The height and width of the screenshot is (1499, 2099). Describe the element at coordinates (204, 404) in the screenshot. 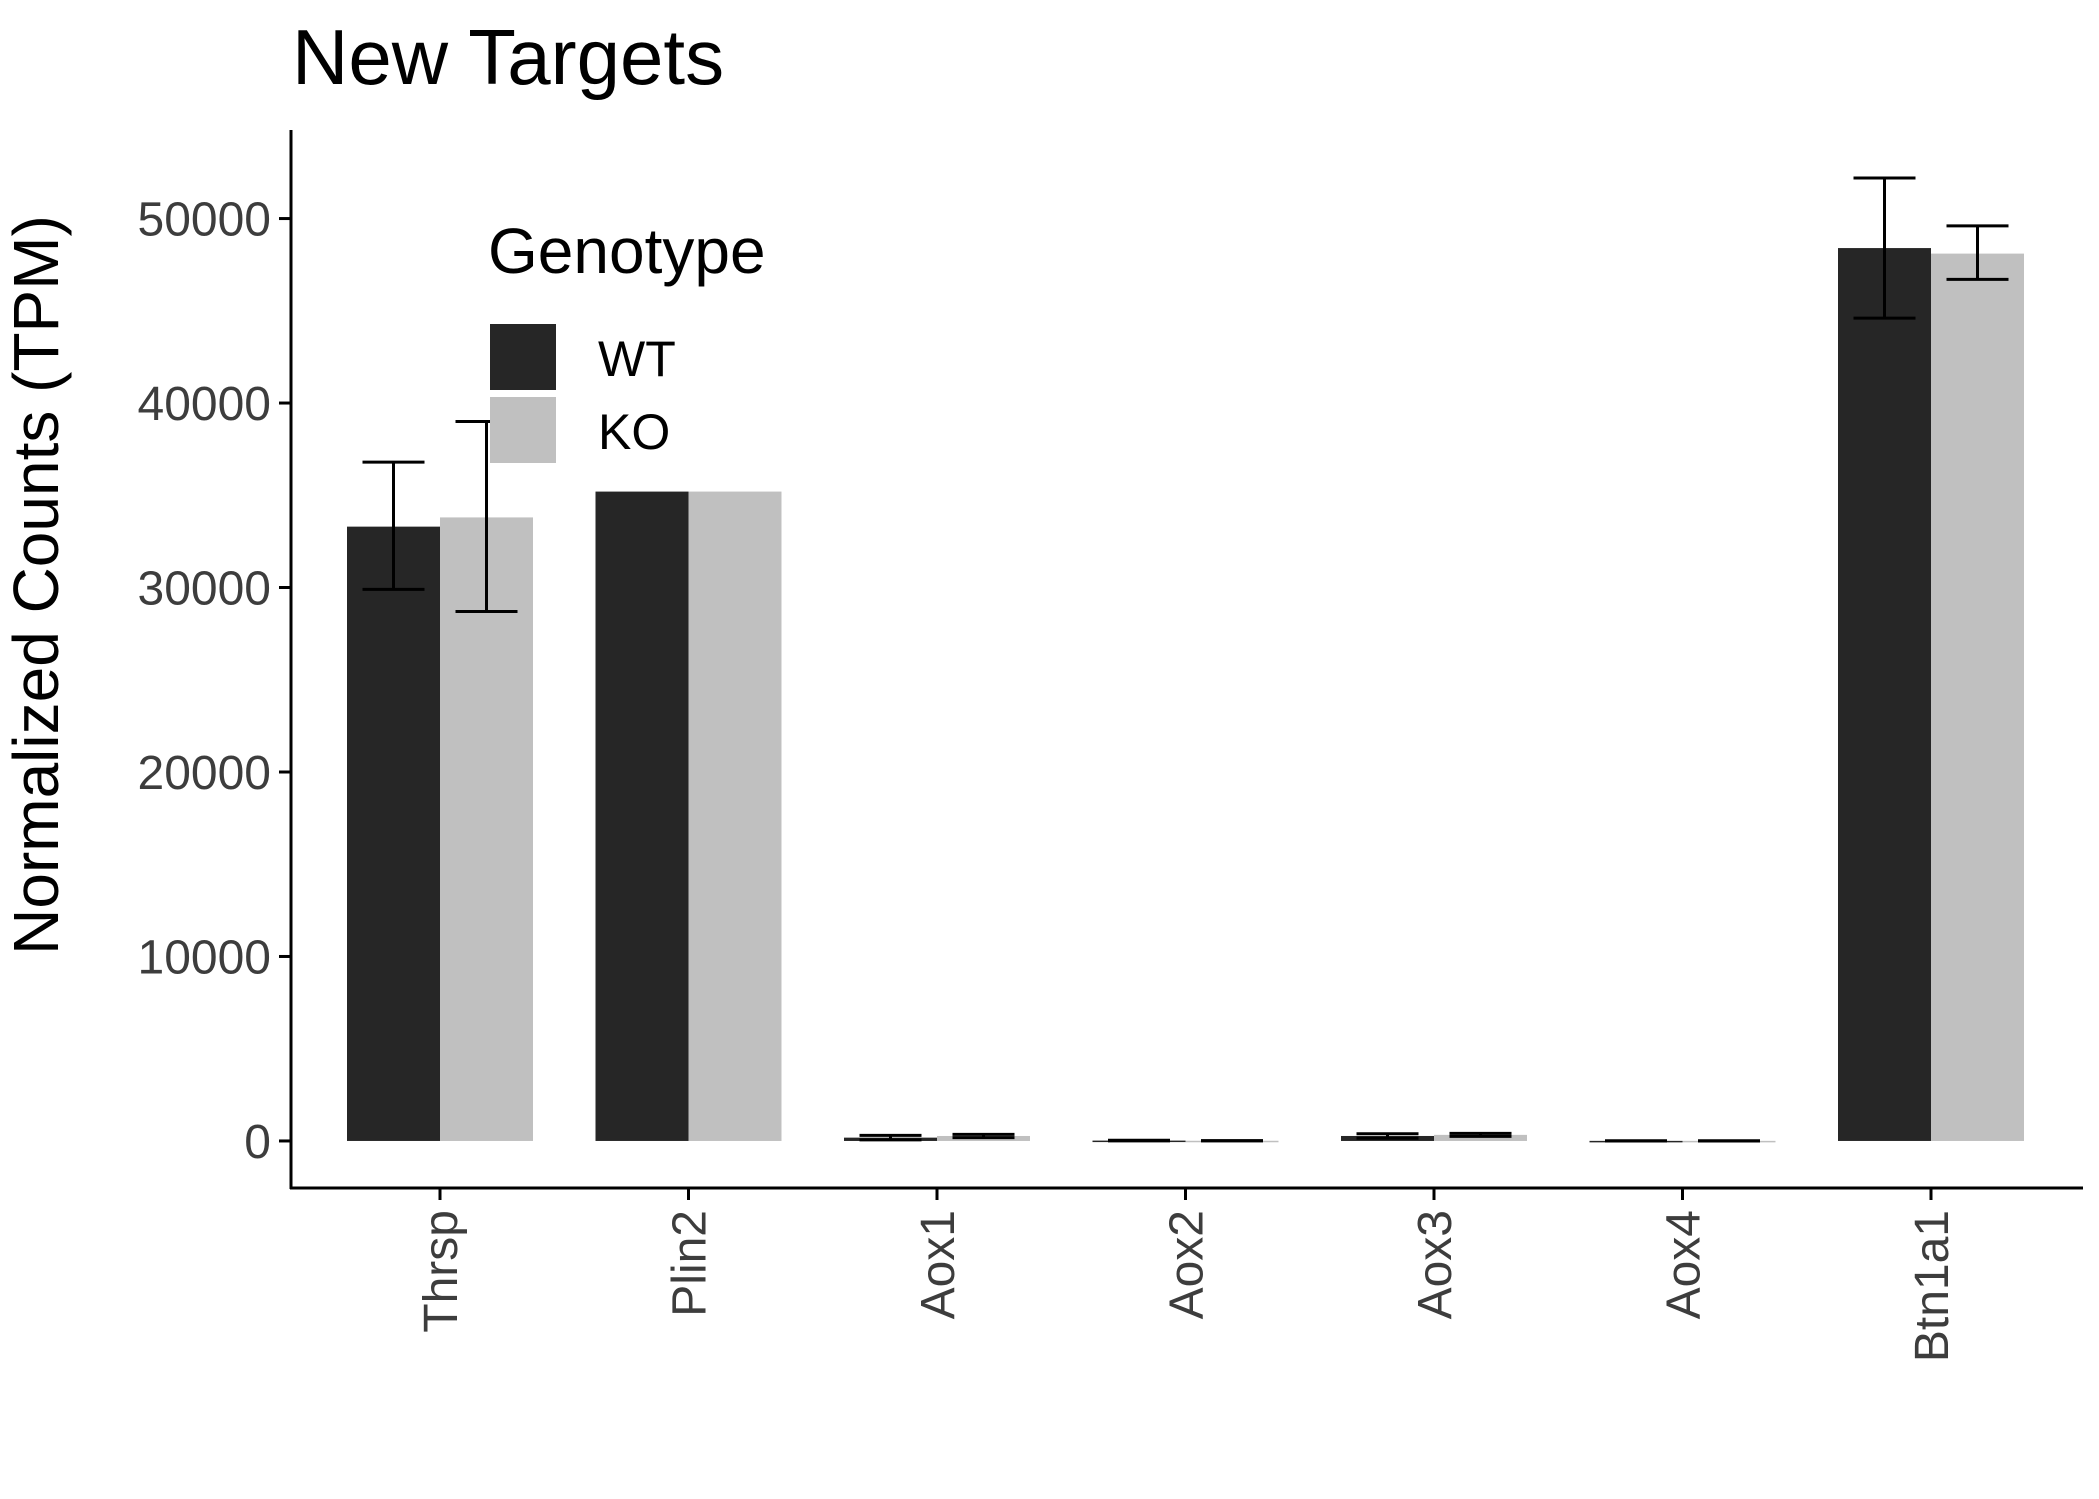

I see `y-tick-label-40000: 40000` at that location.